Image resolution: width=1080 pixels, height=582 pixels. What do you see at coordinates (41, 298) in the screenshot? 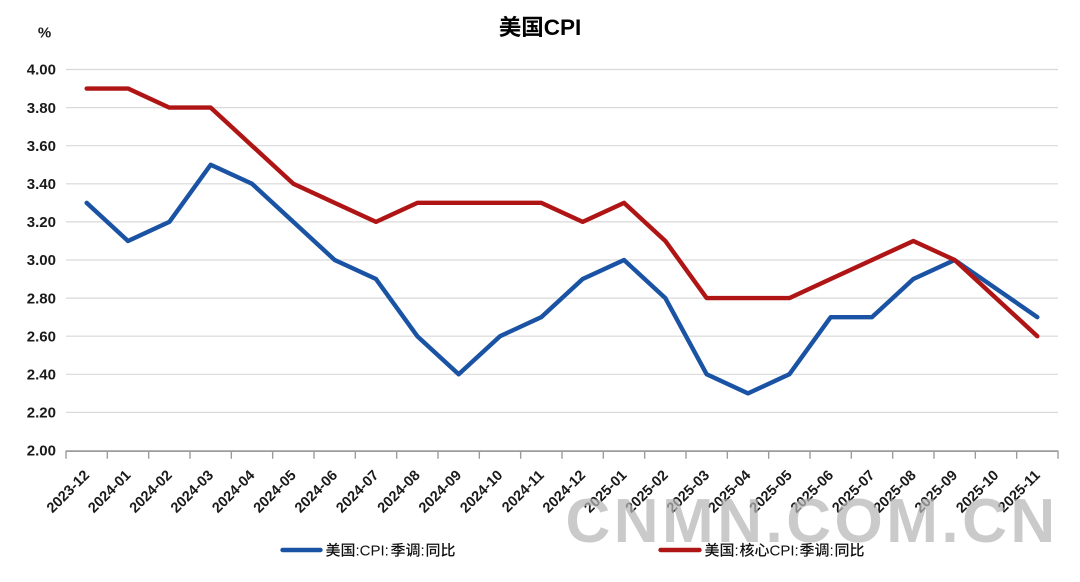
I see `svg-text: 2.80` at bounding box center [41, 298].